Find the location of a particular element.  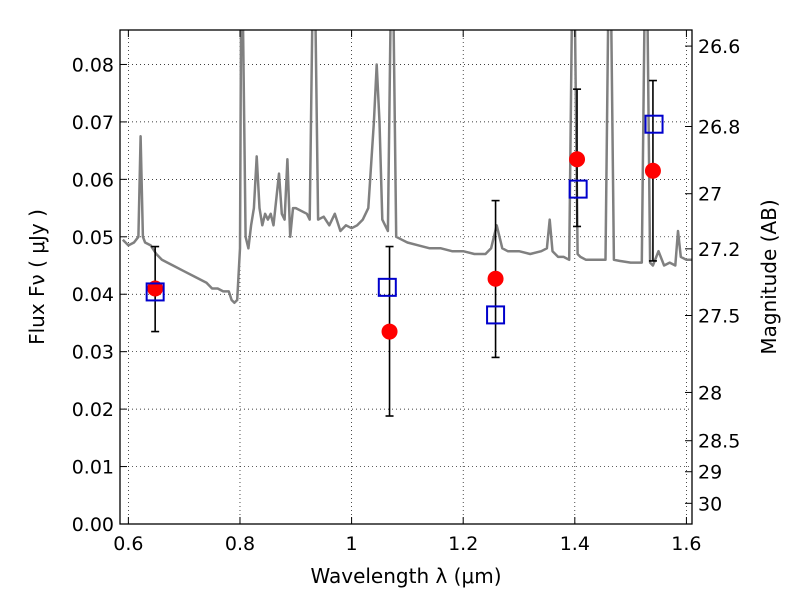

y2-tick-label: 30 is located at coordinates (710, 504).